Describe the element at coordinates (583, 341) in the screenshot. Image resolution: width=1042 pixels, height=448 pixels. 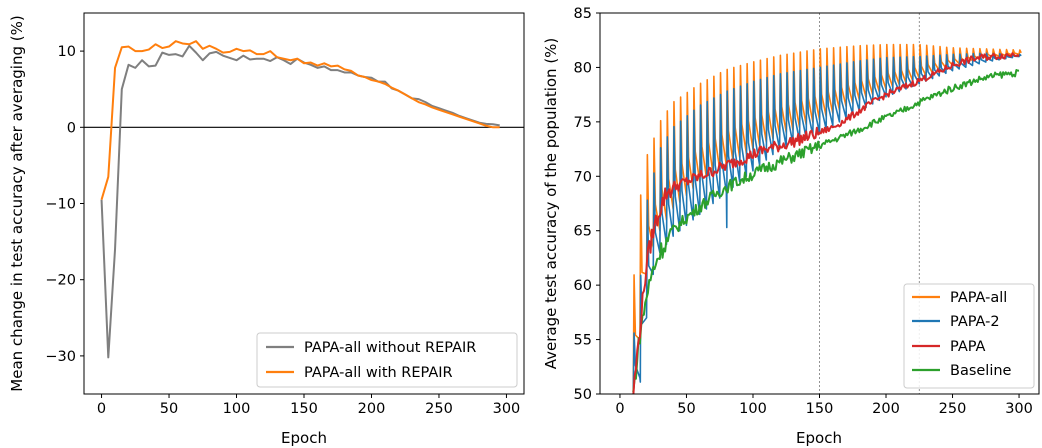
I see `right-y-tick-label: 55` at that location.